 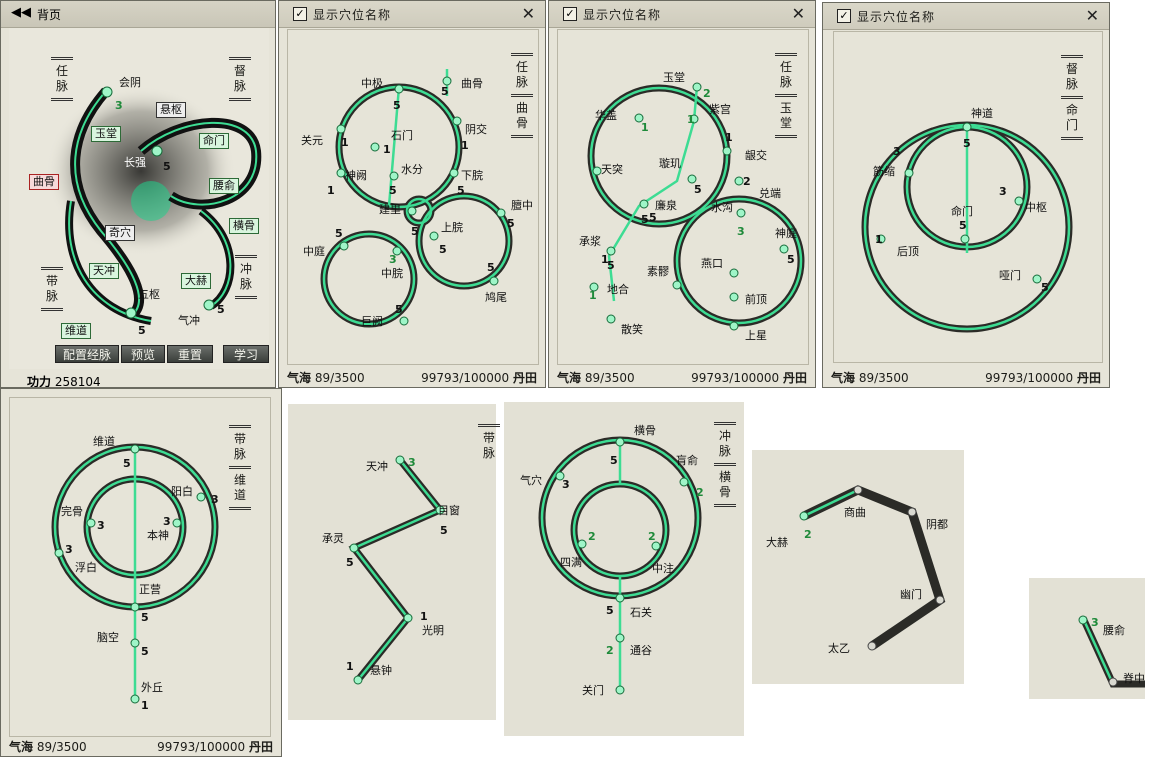 I want to click on learn-button: 学习, so click(x=246, y=354).